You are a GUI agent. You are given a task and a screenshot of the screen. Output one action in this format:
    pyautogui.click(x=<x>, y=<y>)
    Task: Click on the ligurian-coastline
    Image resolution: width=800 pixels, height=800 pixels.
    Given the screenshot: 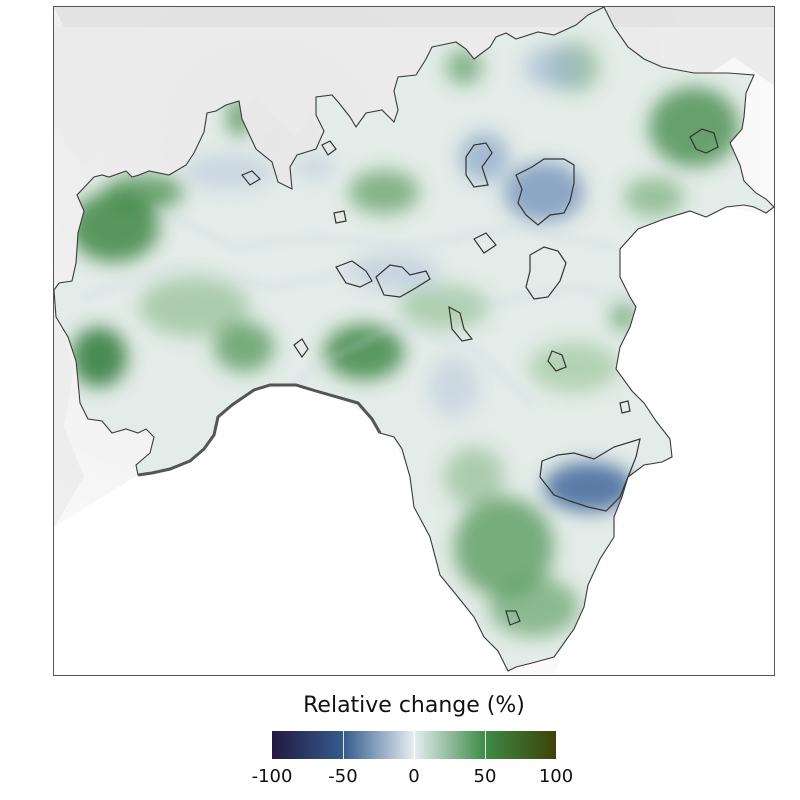 What is the action you would take?
    pyautogui.click(x=259, y=430)
    